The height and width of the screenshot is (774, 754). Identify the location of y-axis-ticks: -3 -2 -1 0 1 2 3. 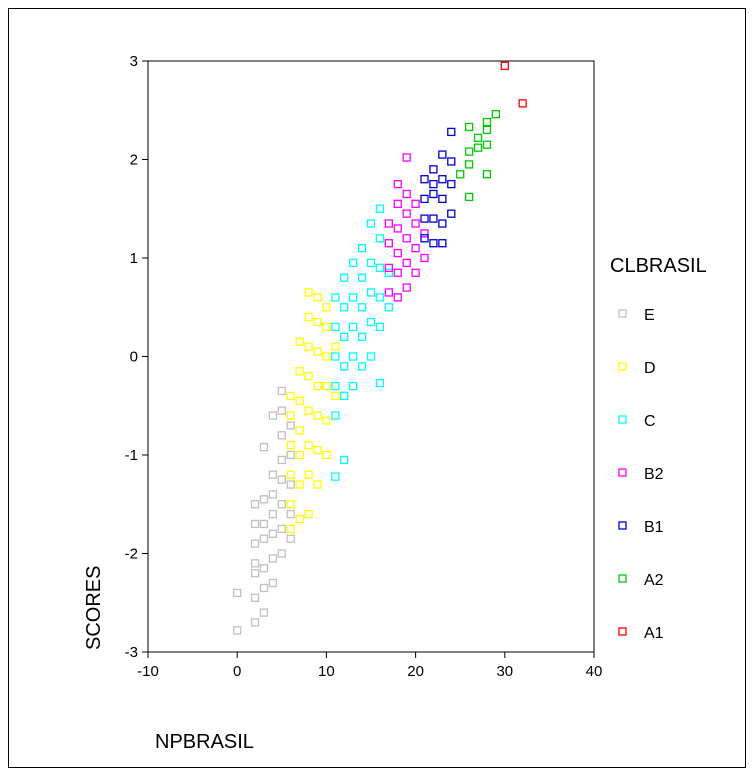
(136, 357).